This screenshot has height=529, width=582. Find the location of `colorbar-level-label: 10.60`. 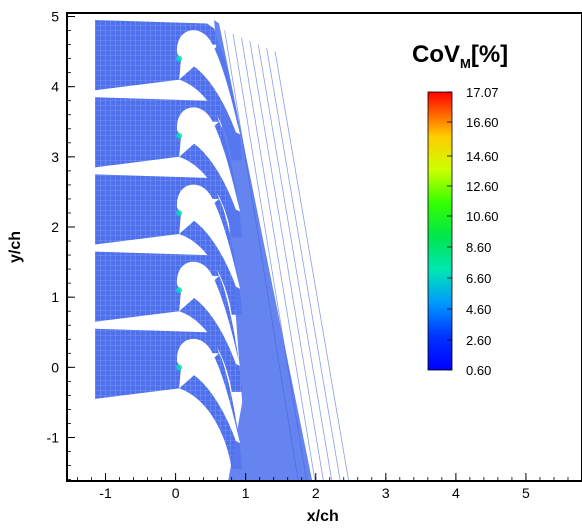

colorbar-level-label: 10.60 is located at coordinates (482, 216).